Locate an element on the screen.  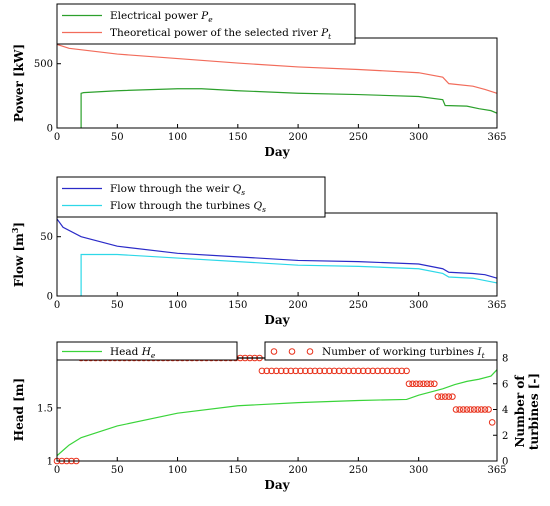
x-tick-label: 50 is located at coordinates (117, 137).